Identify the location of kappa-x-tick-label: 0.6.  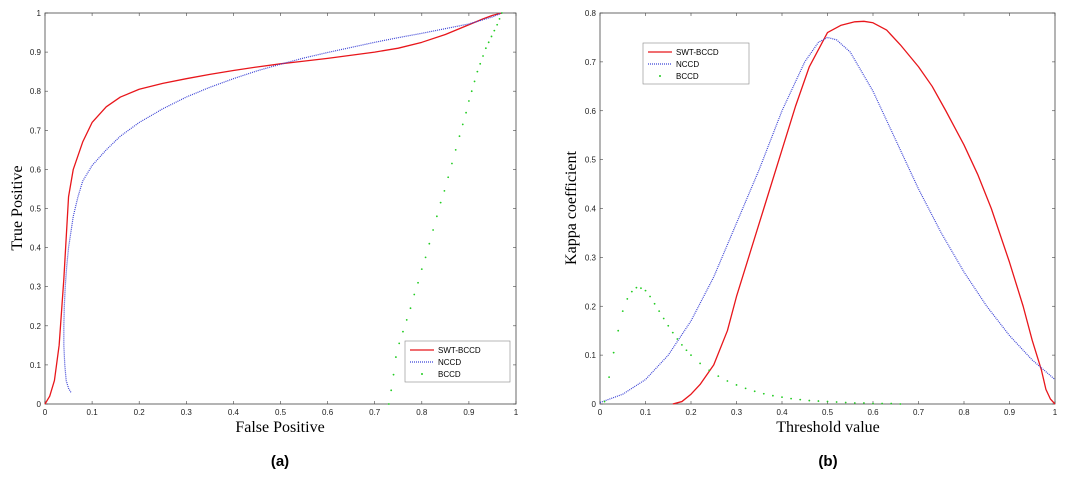
(873, 412).